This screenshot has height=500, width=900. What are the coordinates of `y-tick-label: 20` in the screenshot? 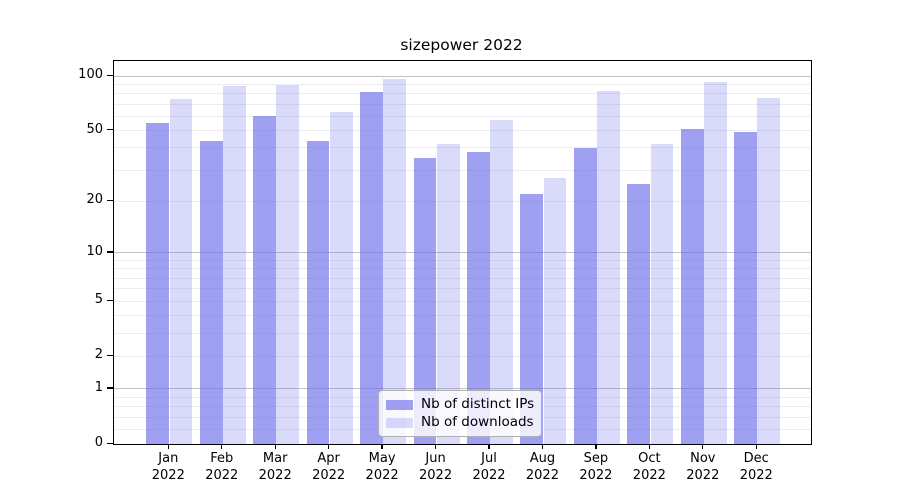 It's located at (94, 200).